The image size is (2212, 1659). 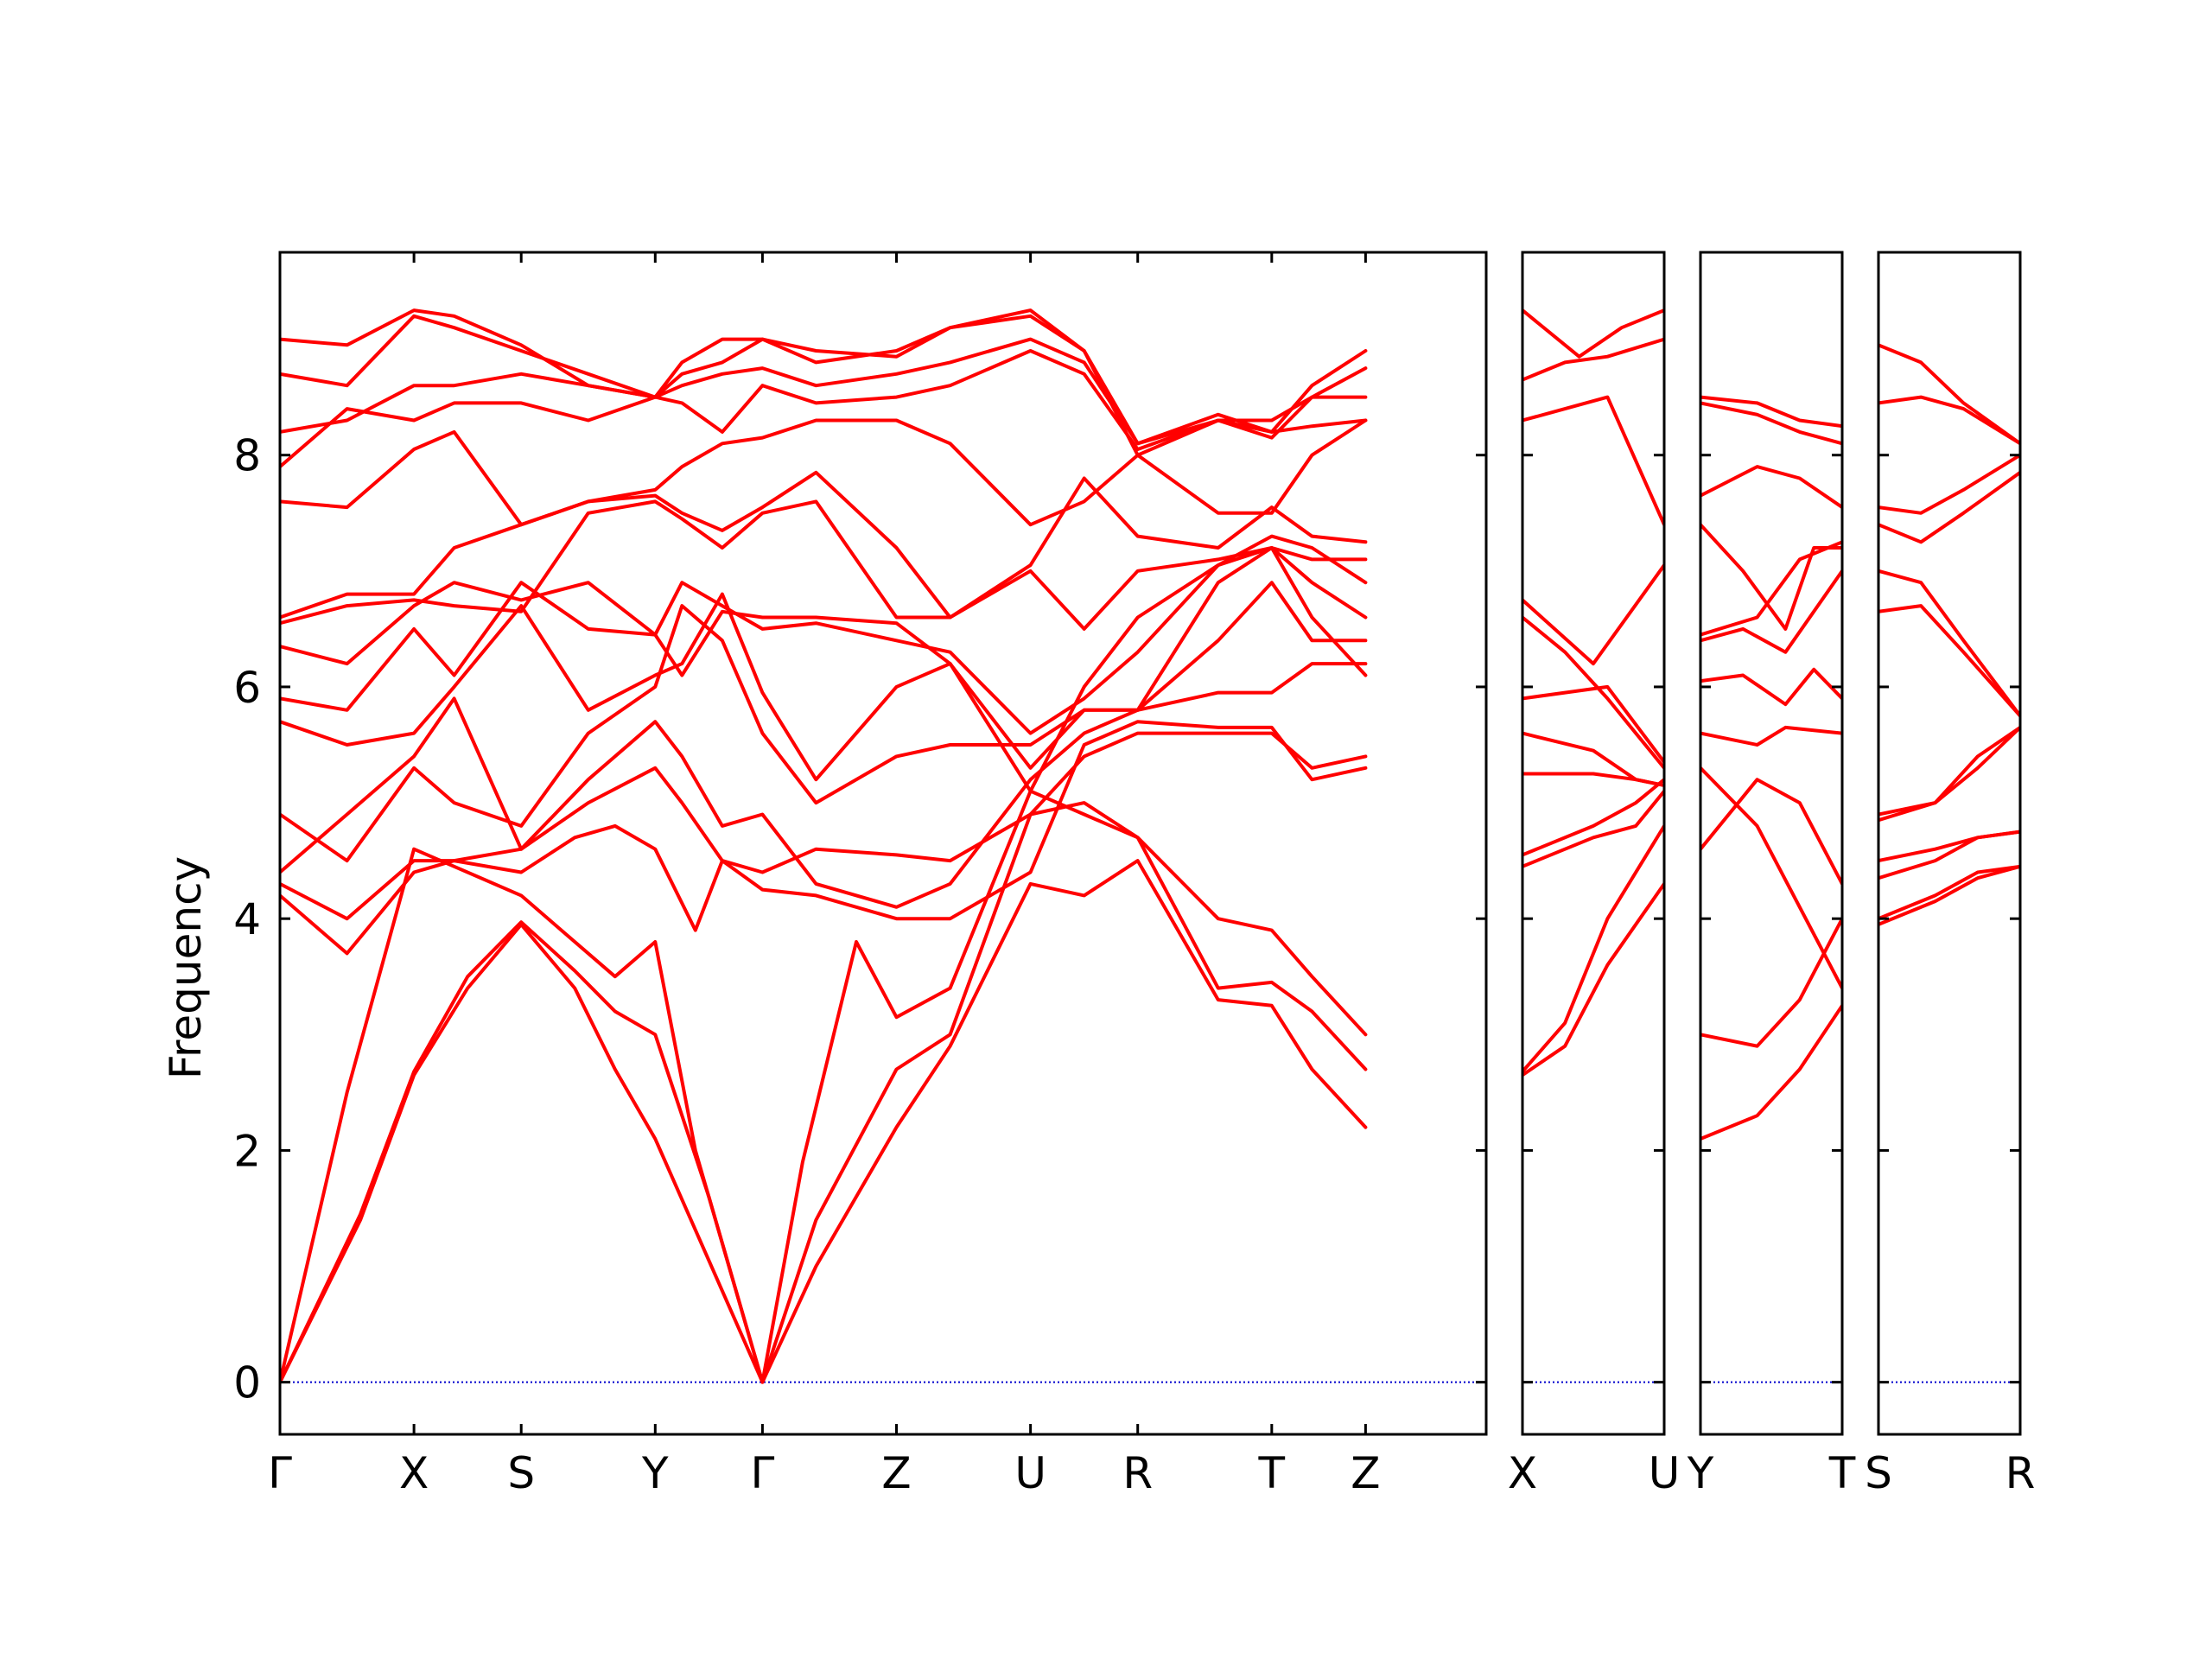 I want to click on y-tick-label: 6, so click(x=247, y=688).